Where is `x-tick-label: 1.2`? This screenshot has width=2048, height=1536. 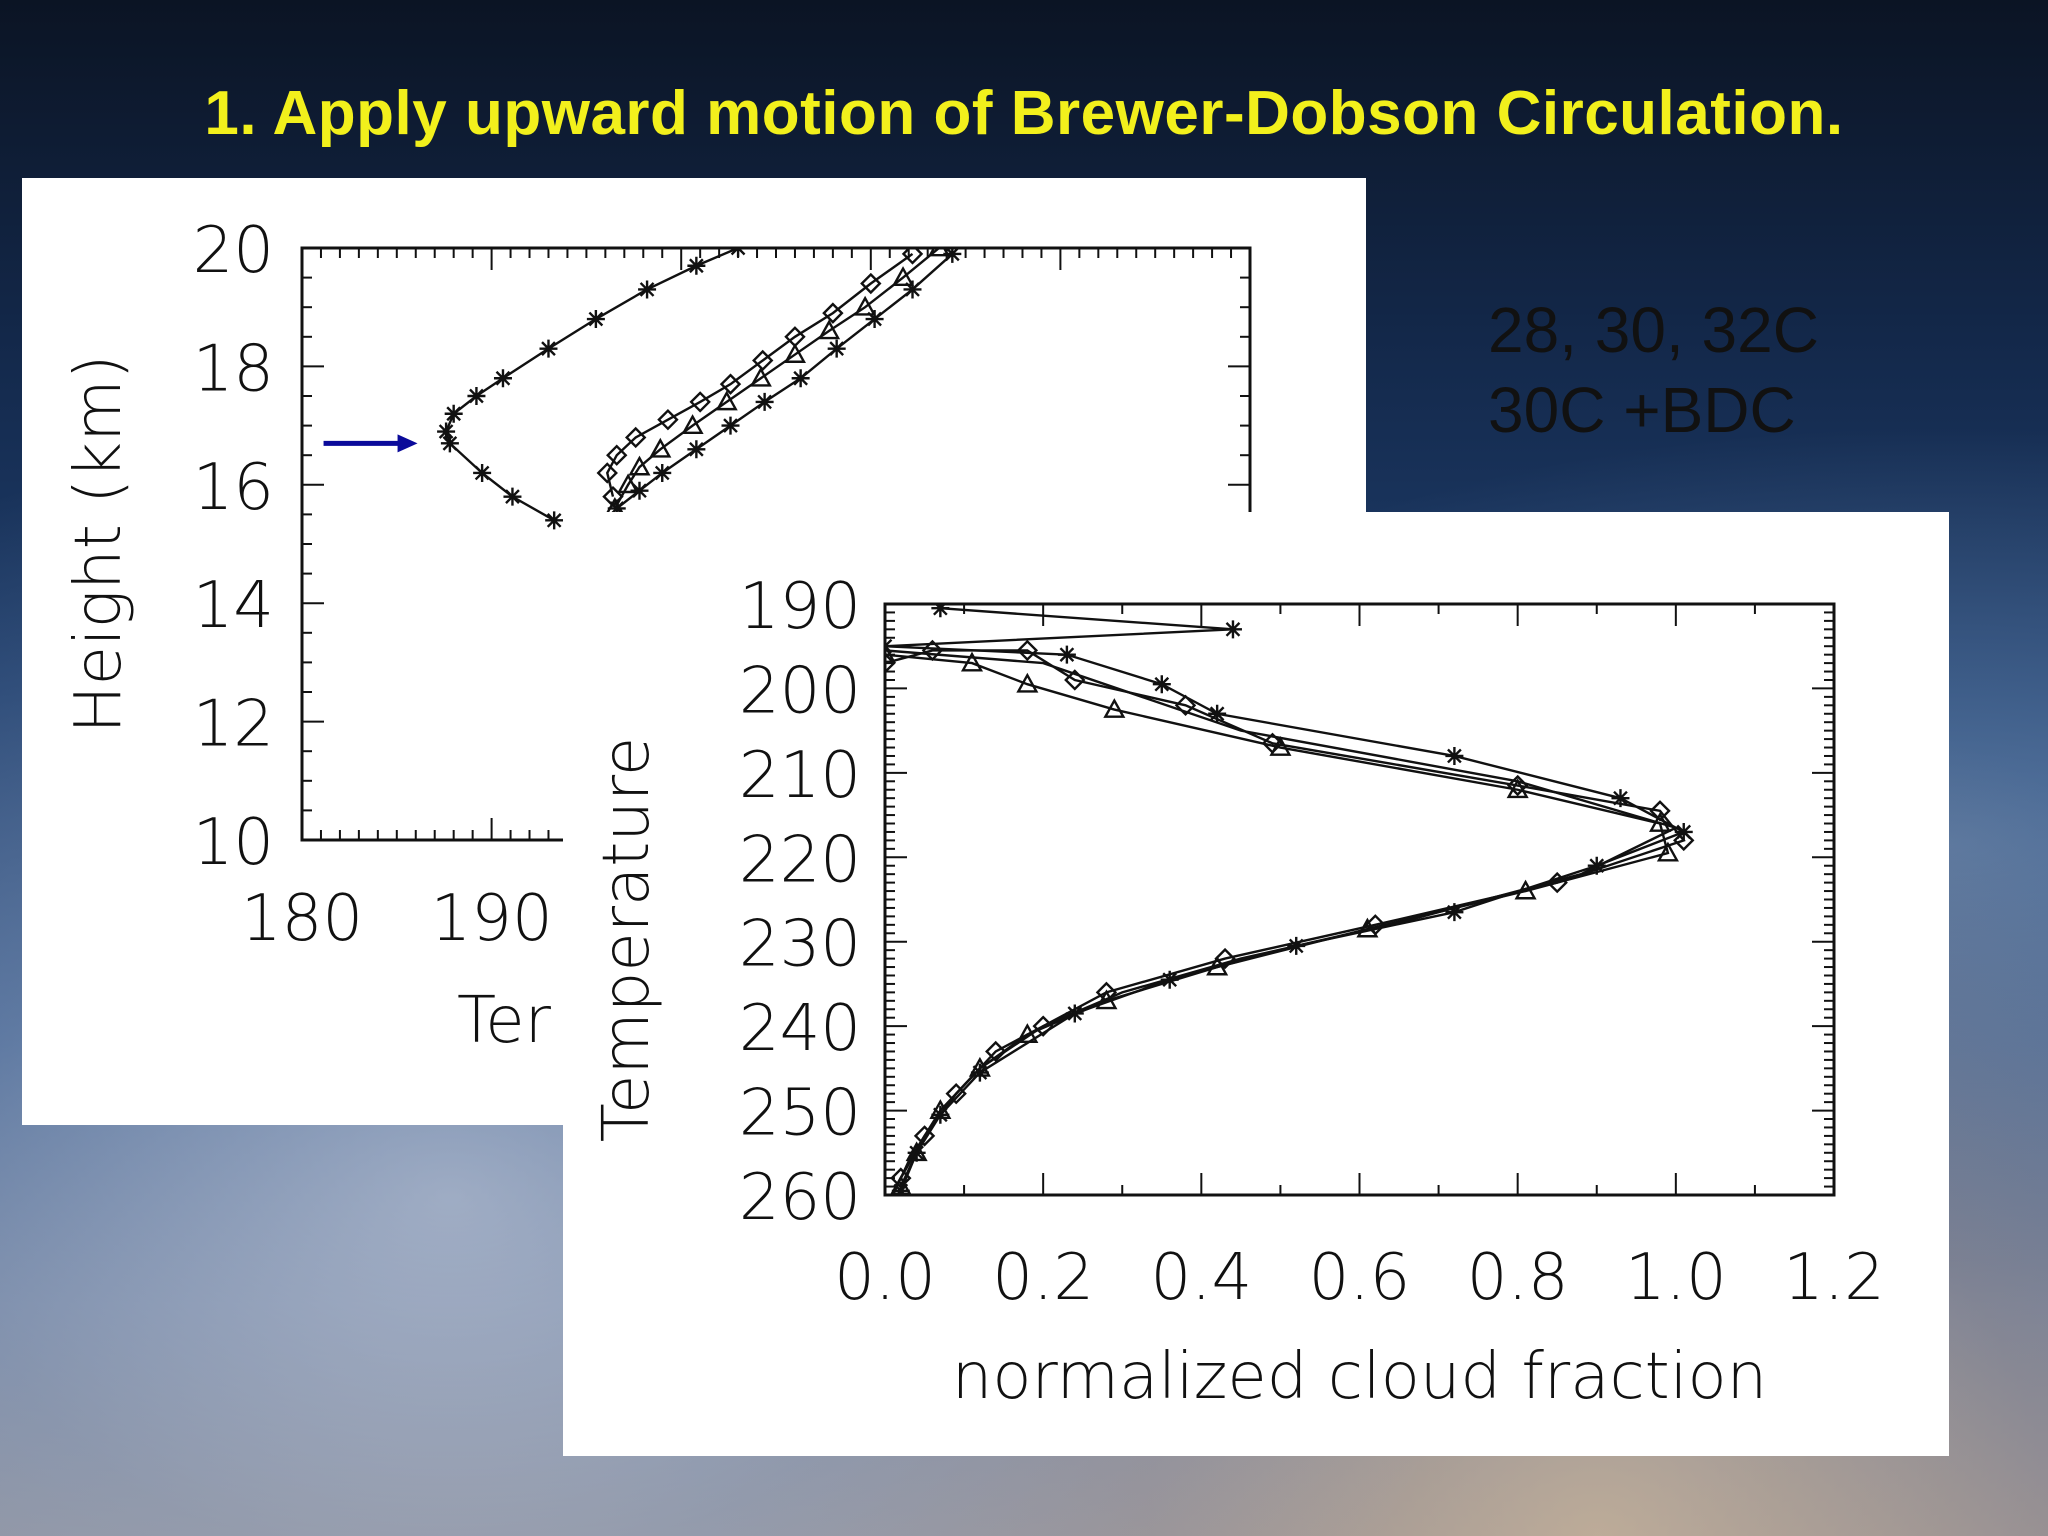
x-tick-label: 1.2 is located at coordinates (1834, 1278).